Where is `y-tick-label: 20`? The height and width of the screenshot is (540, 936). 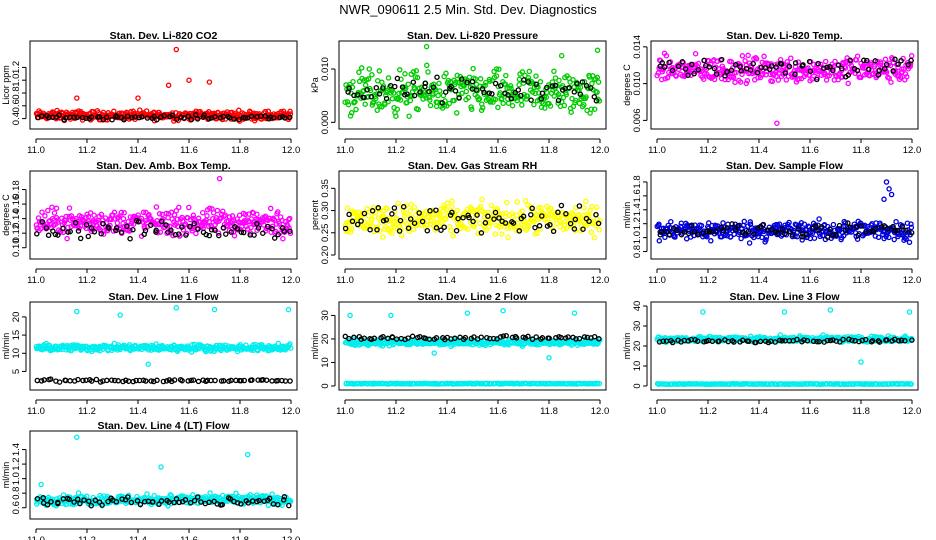 y-tick-label: 20 is located at coordinates (325, 339).